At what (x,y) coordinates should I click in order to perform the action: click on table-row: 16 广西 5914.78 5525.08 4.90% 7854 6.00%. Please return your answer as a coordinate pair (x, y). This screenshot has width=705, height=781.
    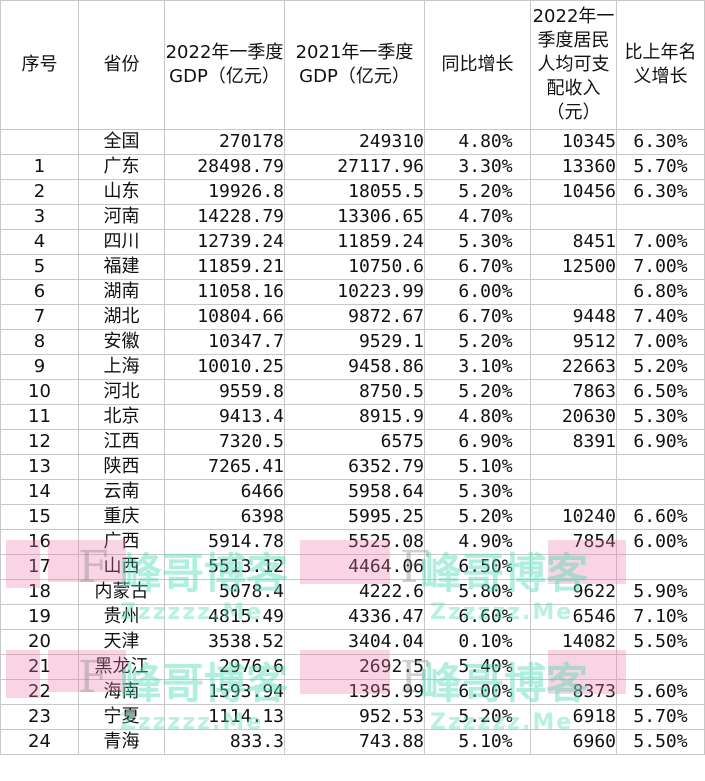
    Looking at the image, I should click on (352, 542).